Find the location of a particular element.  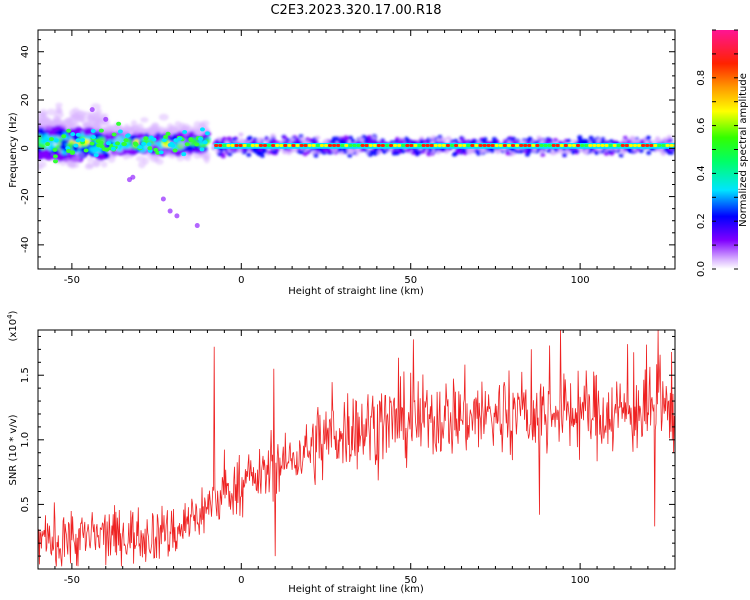

y-tick-label: -20 is located at coordinates (25, 196).